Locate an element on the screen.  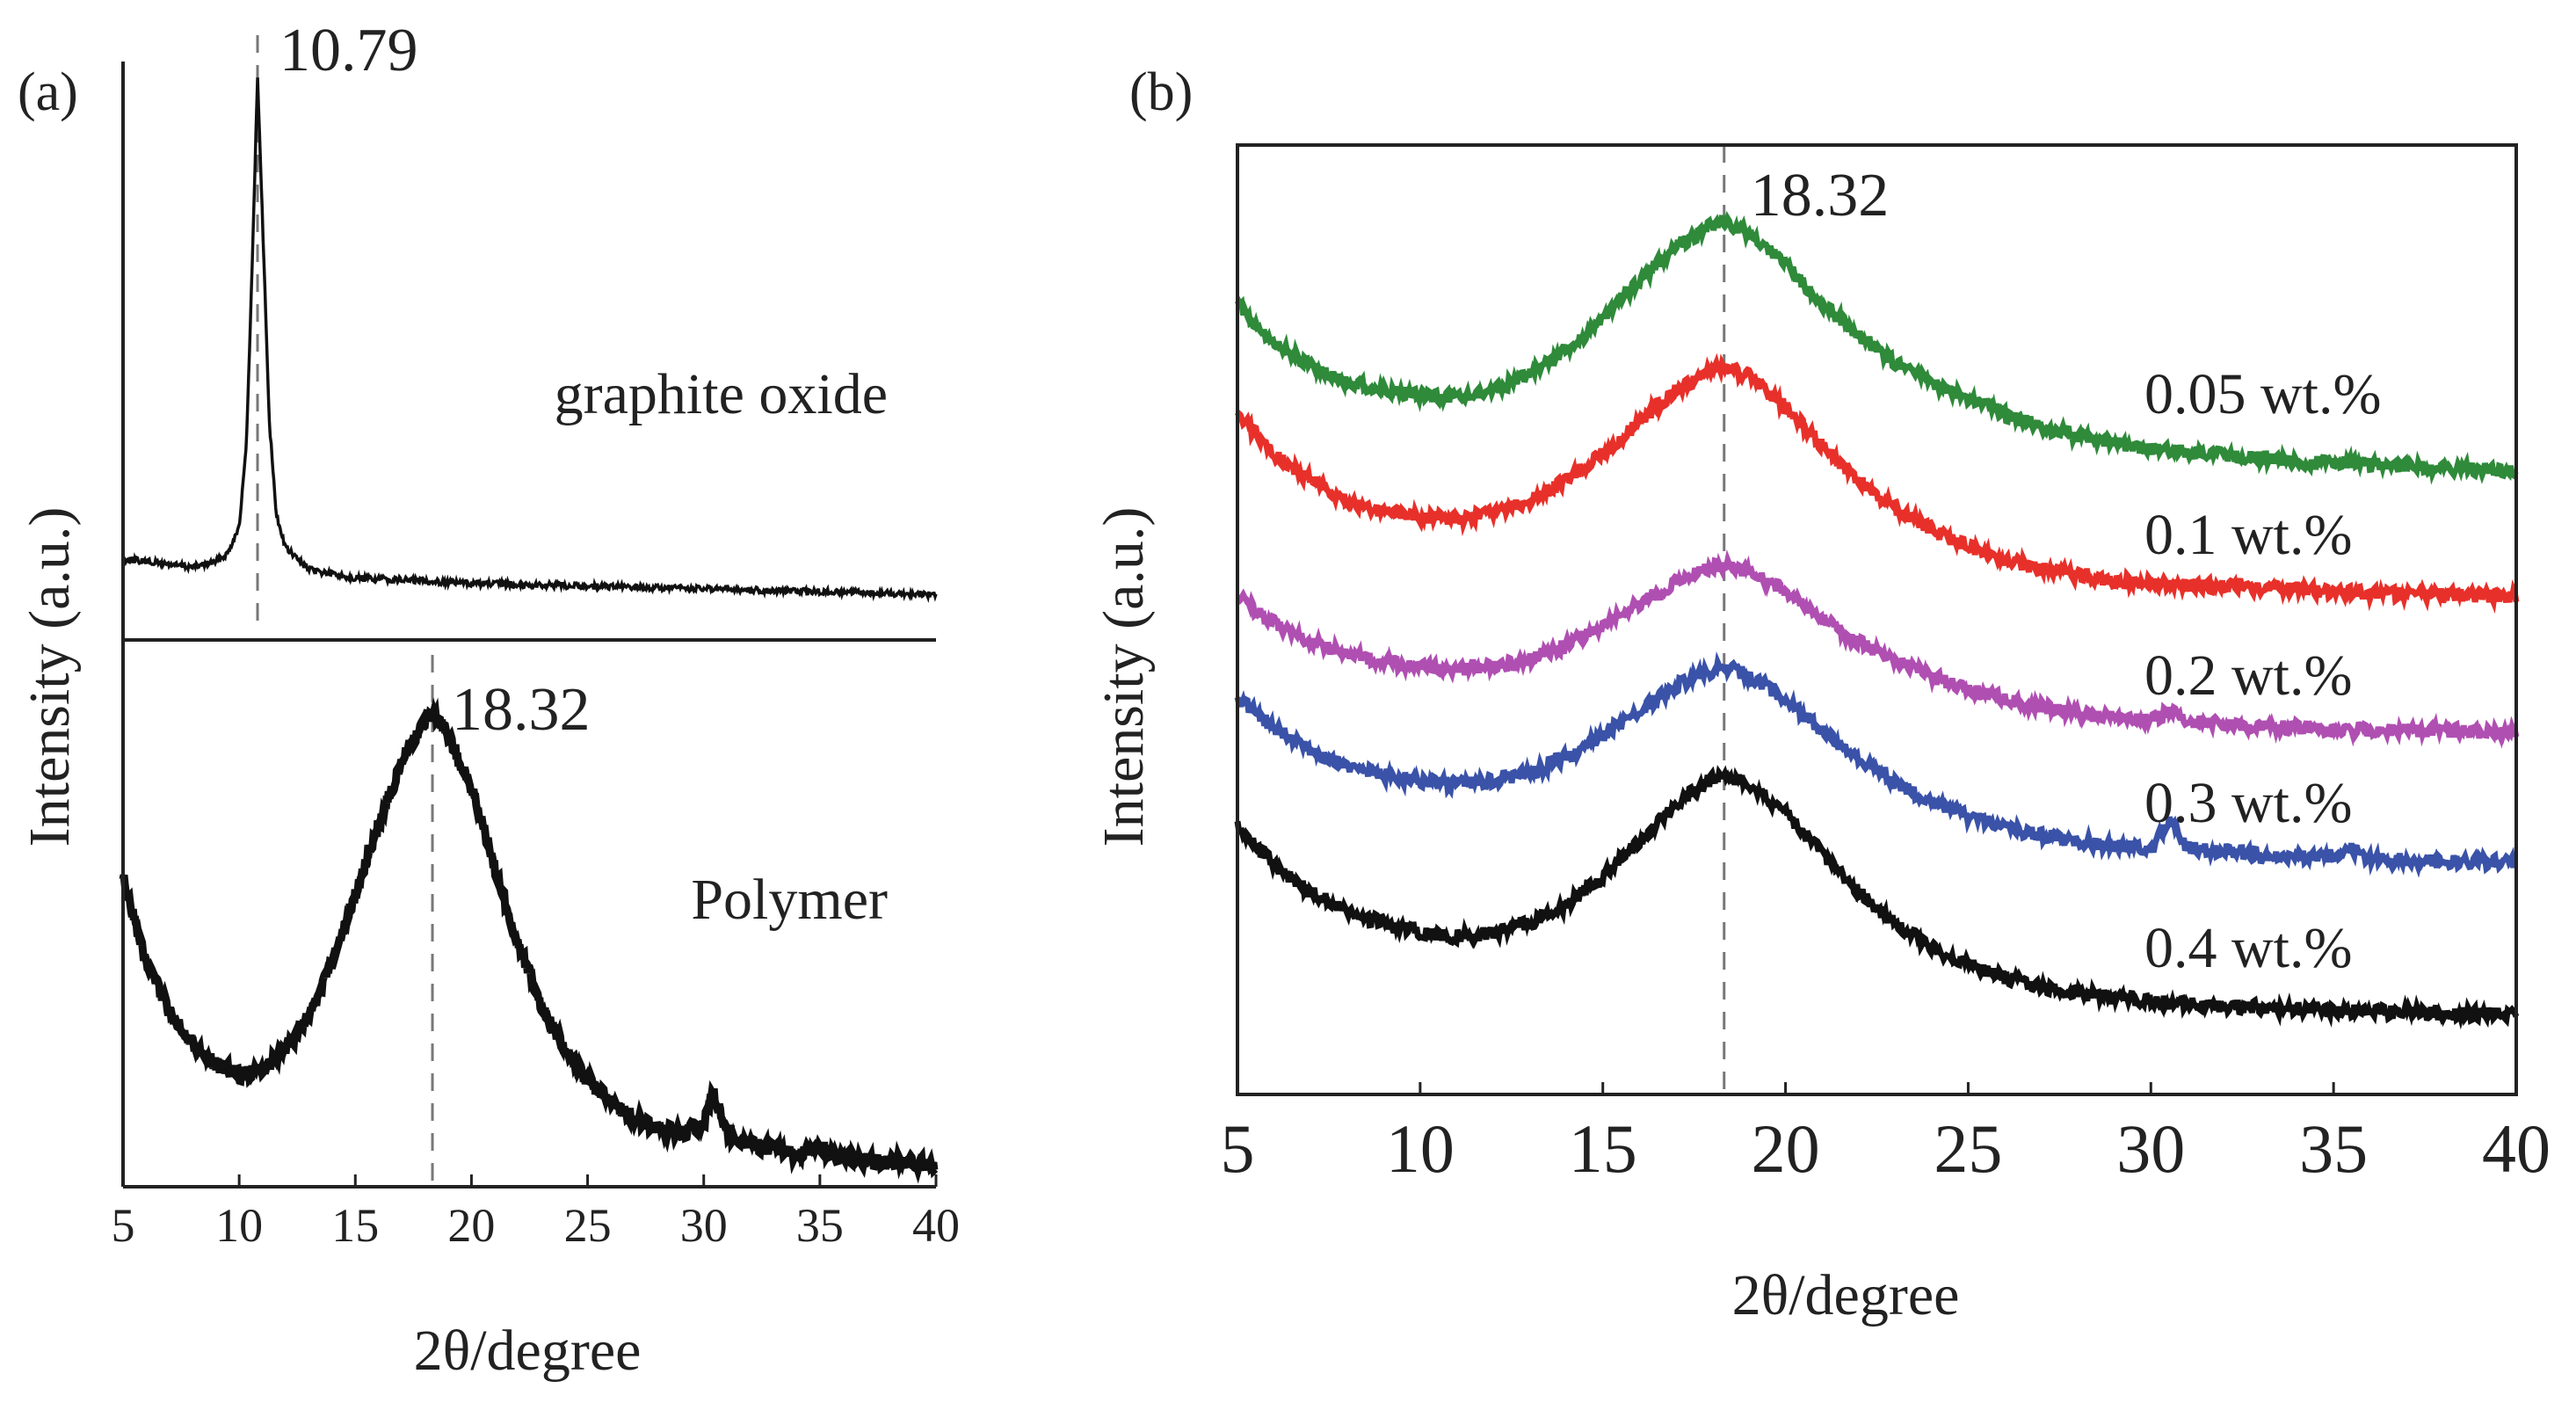
series-label-0-1-wt: 0.1 wt.% is located at coordinates (2248, 535).